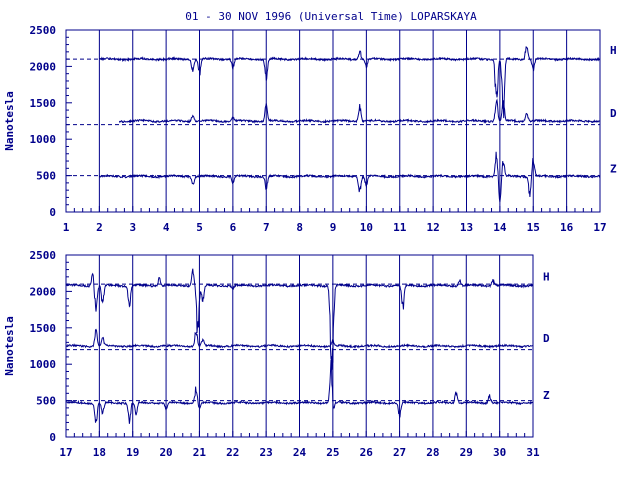 Image resolution: width=640 pixels, height=480 pixels. I want to click on trace-h, so click(350, 82).